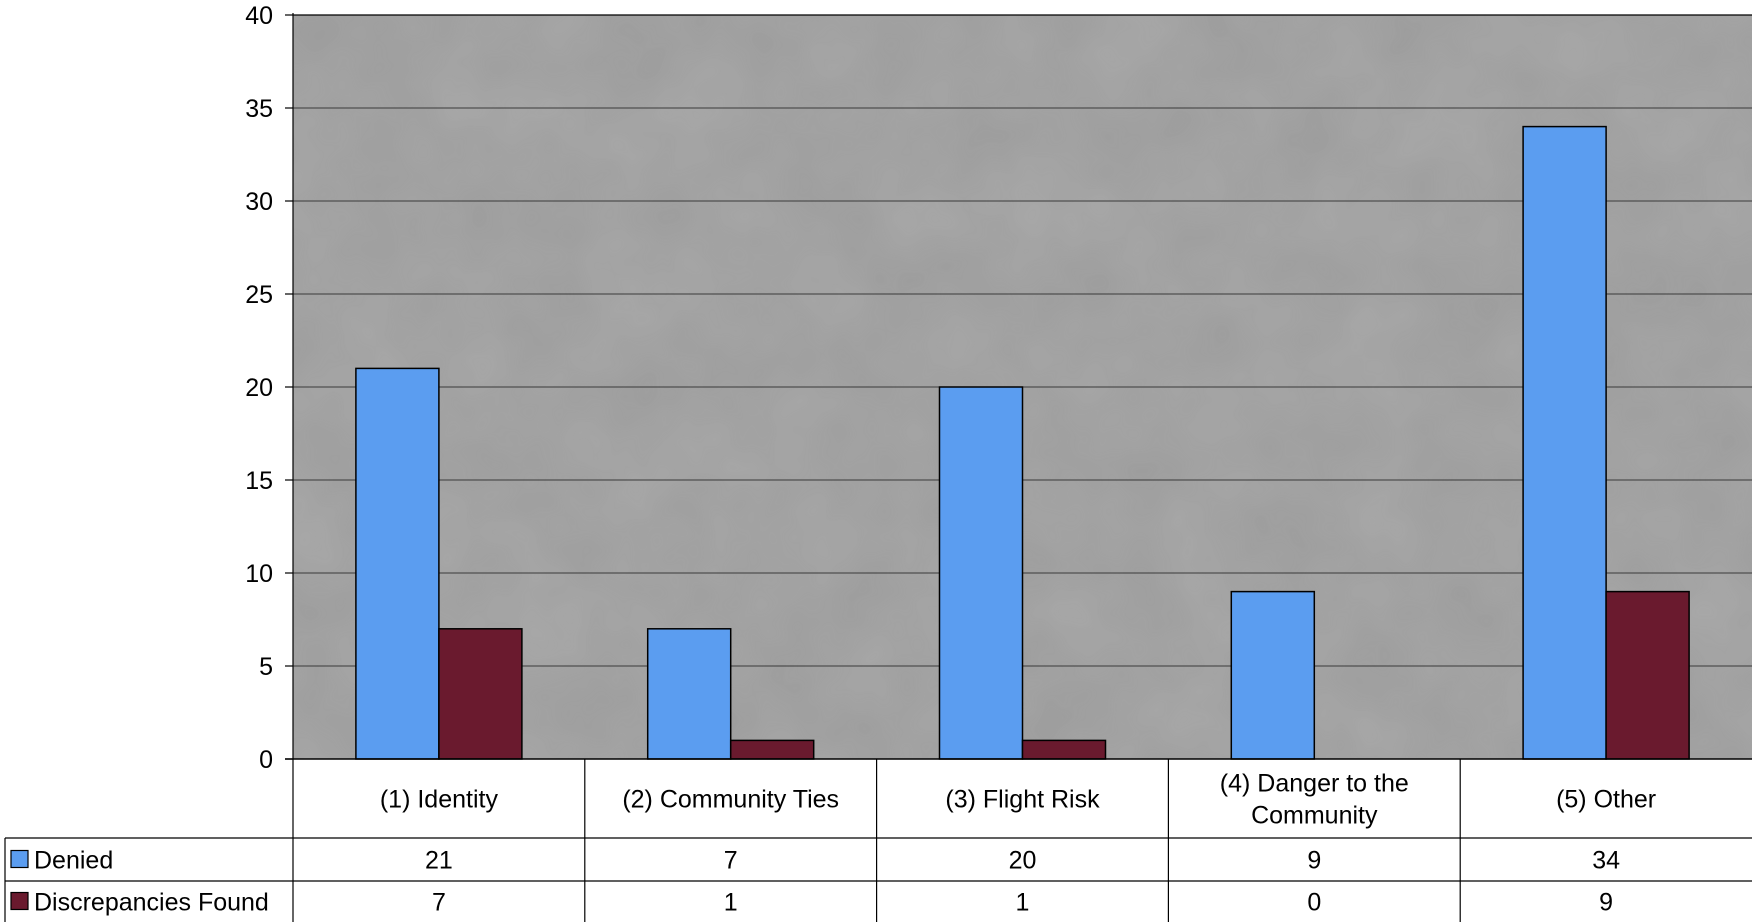 This screenshot has height=922, width=1752. What do you see at coordinates (259, 388) in the screenshot?
I see `y-tick-label: 20` at bounding box center [259, 388].